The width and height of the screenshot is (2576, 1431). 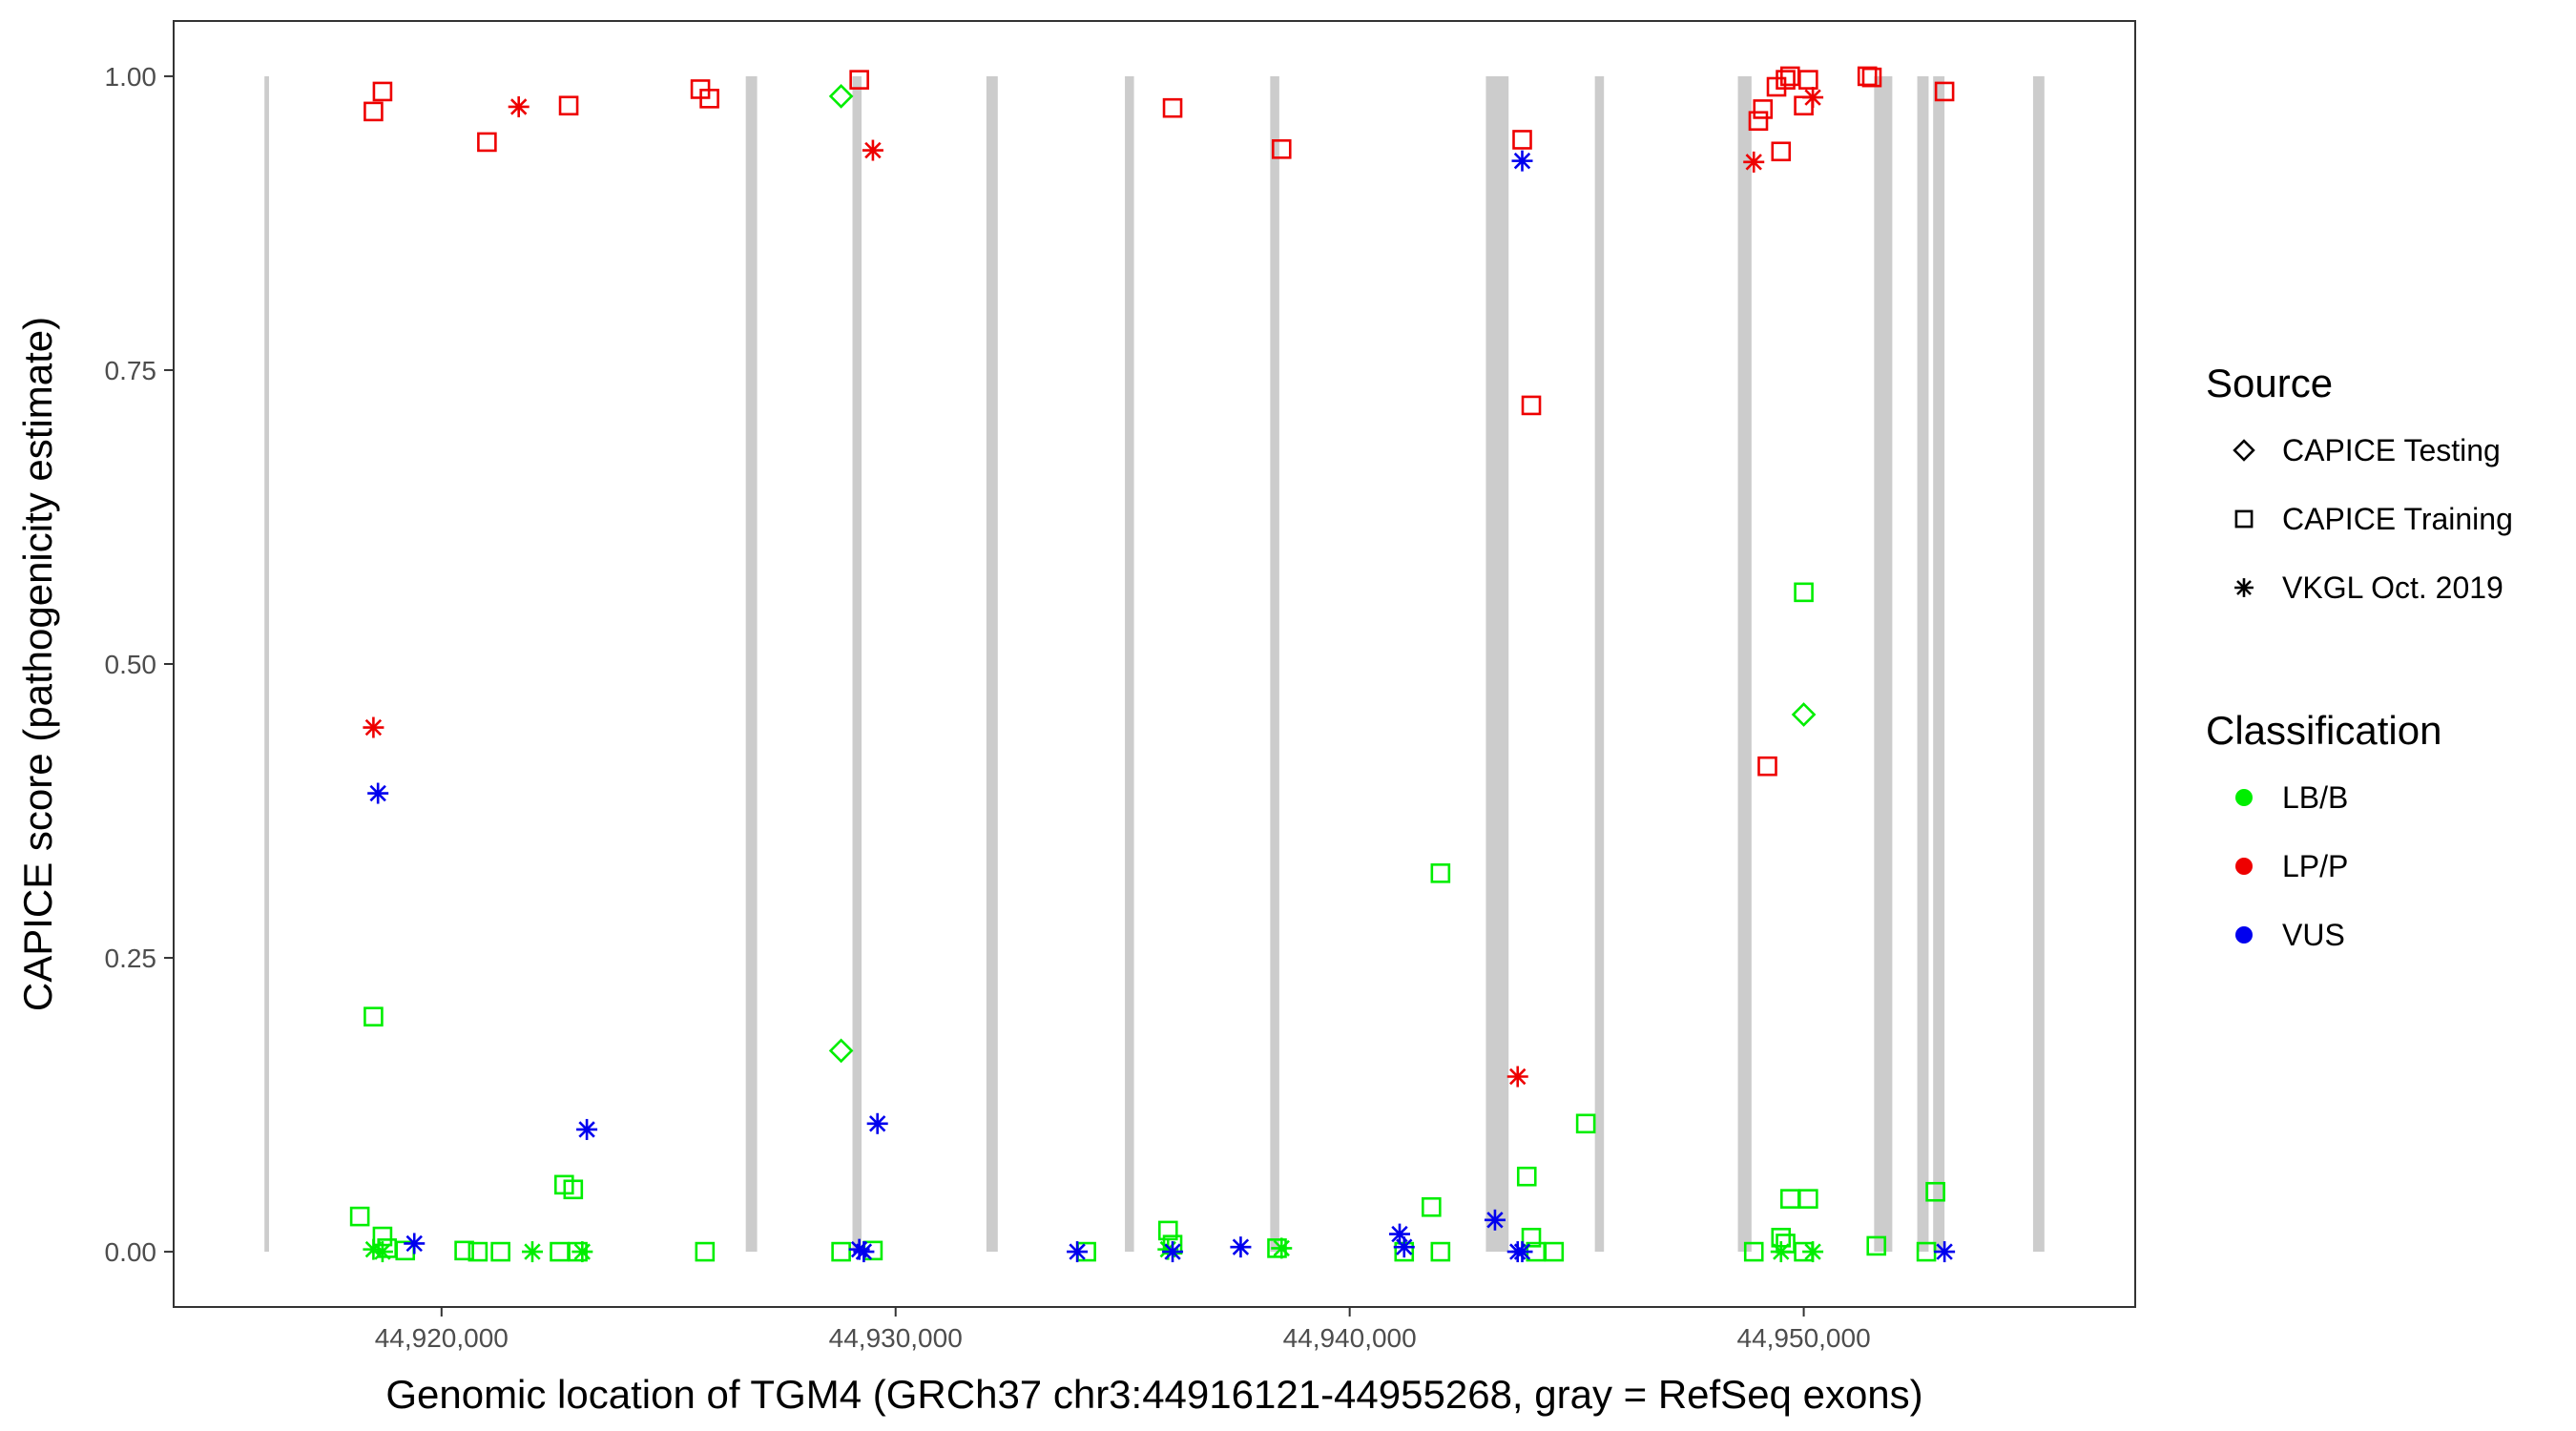 I want to click on legend-diamond-icon, so click(x=2244, y=450).